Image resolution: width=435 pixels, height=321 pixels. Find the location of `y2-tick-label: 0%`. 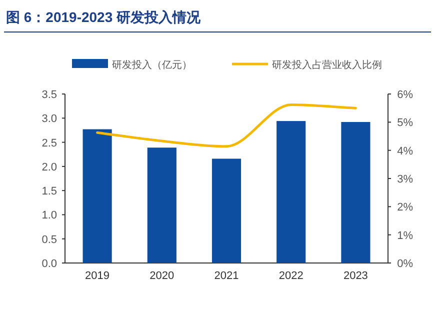

y2-tick-label: 0% is located at coordinates (405, 264).